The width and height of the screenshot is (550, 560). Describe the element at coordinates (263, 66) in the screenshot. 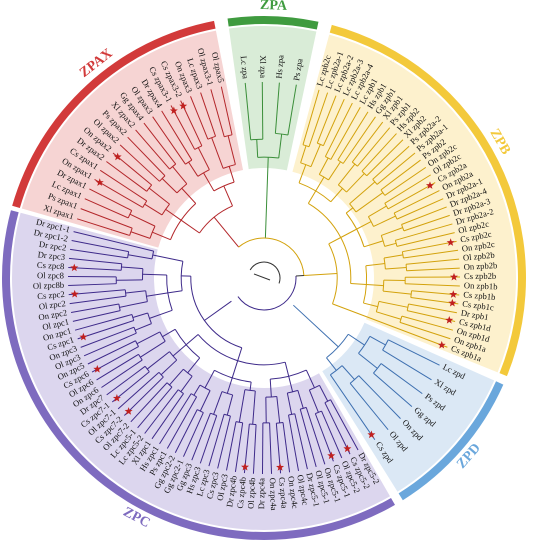

I see `leaf-label: Xl zpa` at that location.